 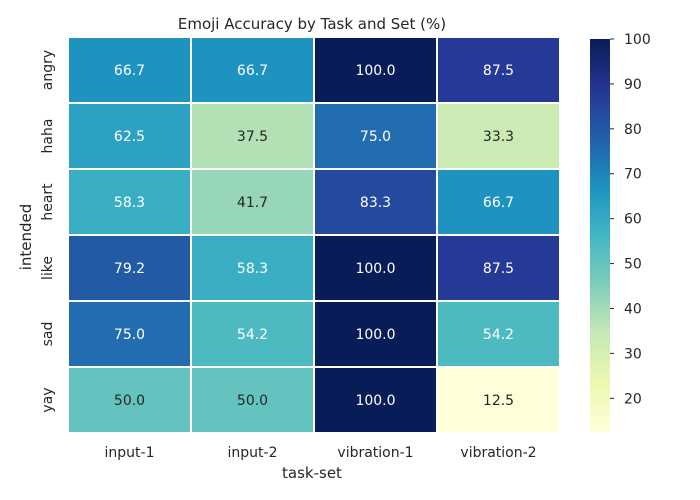 What do you see at coordinates (375, 453) in the screenshot?
I see `x-tick-label: vibration-1` at bounding box center [375, 453].